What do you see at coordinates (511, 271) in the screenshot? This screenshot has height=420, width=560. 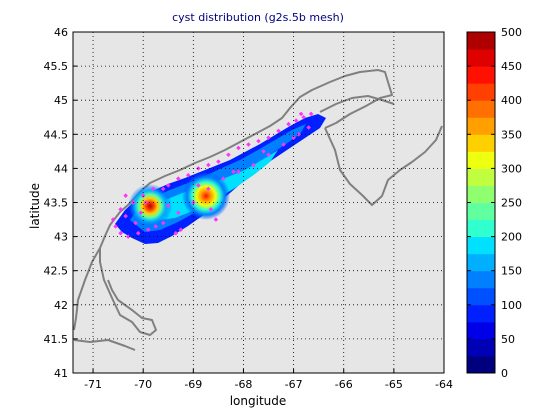 I see `colorbar-tick-label: 150` at bounding box center [511, 271].